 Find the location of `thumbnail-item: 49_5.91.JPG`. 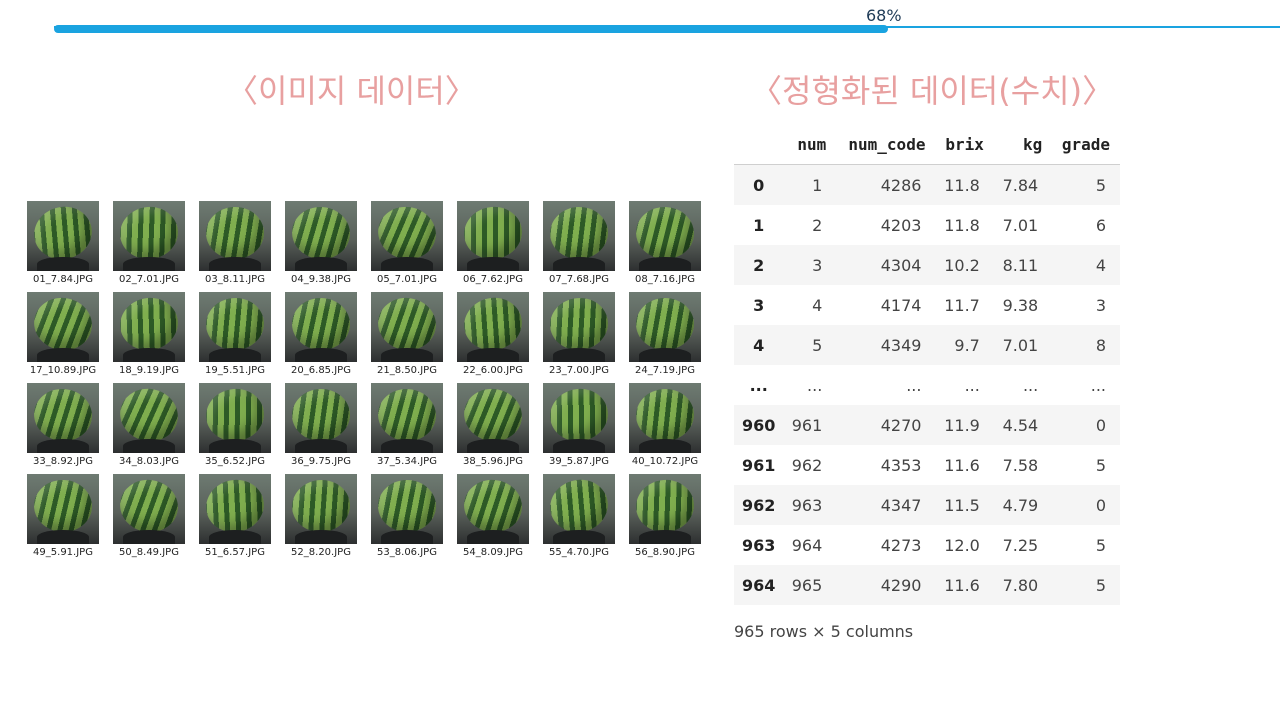

thumbnail-item: 49_5.91.JPG is located at coordinates (63, 515).